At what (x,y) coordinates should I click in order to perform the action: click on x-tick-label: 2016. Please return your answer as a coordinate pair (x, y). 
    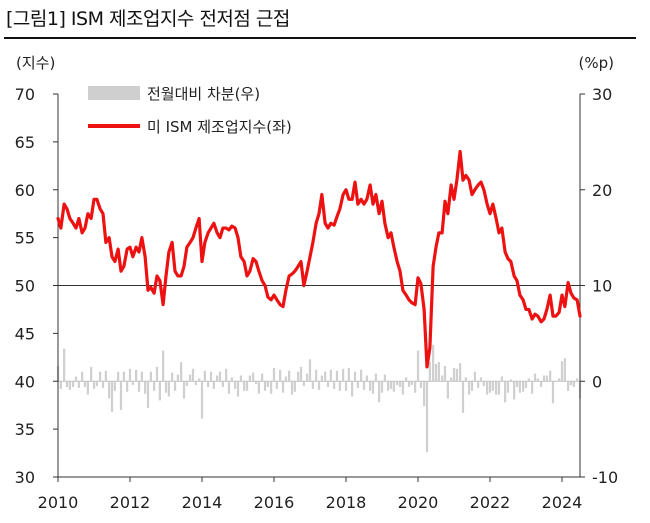
    Looking at the image, I should click on (274, 502).